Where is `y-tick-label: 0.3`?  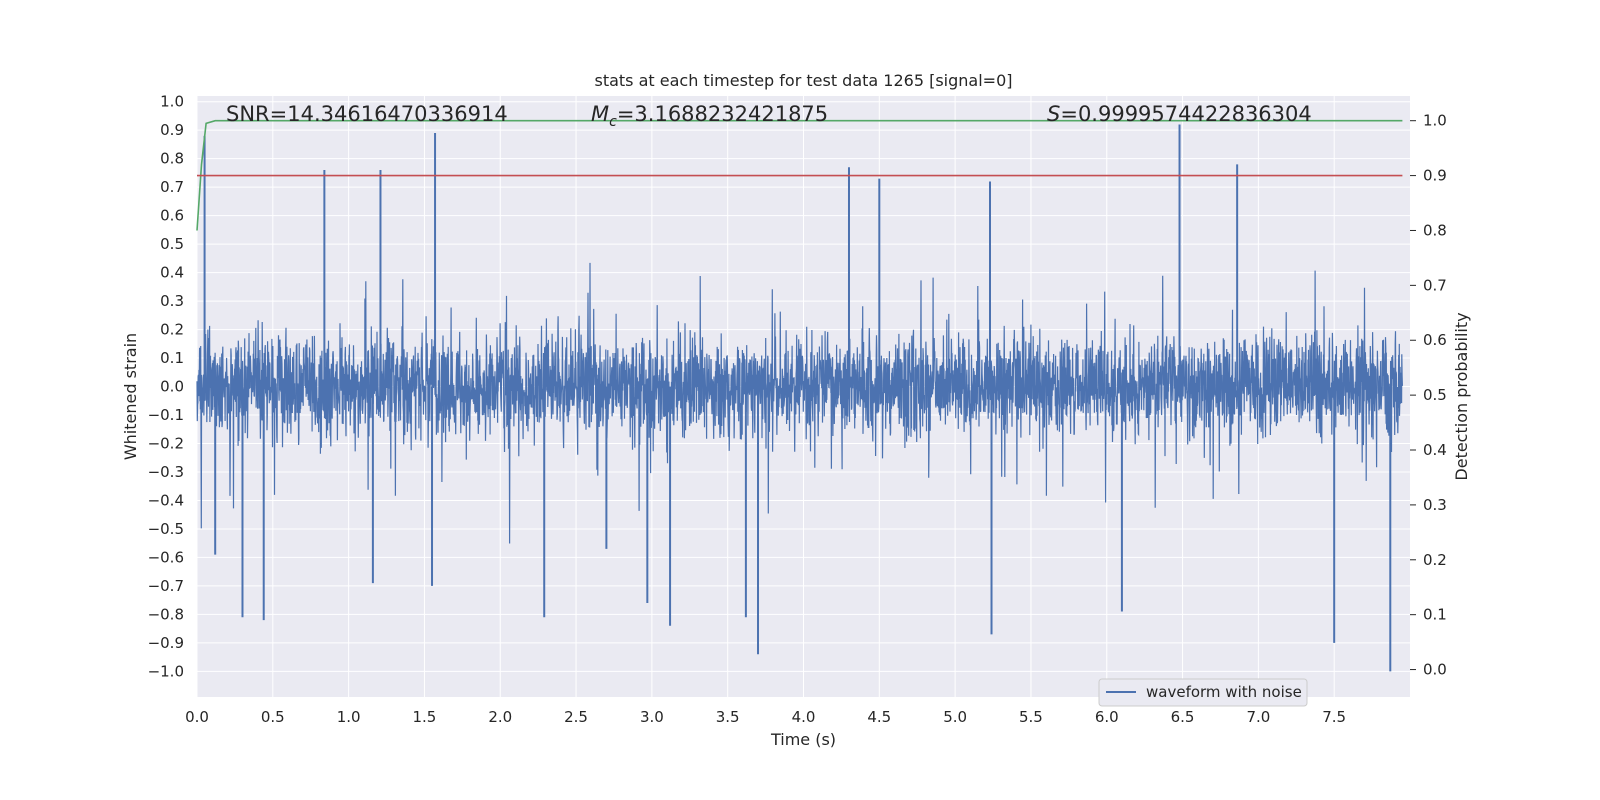 y-tick-label: 0.3 is located at coordinates (172, 301).